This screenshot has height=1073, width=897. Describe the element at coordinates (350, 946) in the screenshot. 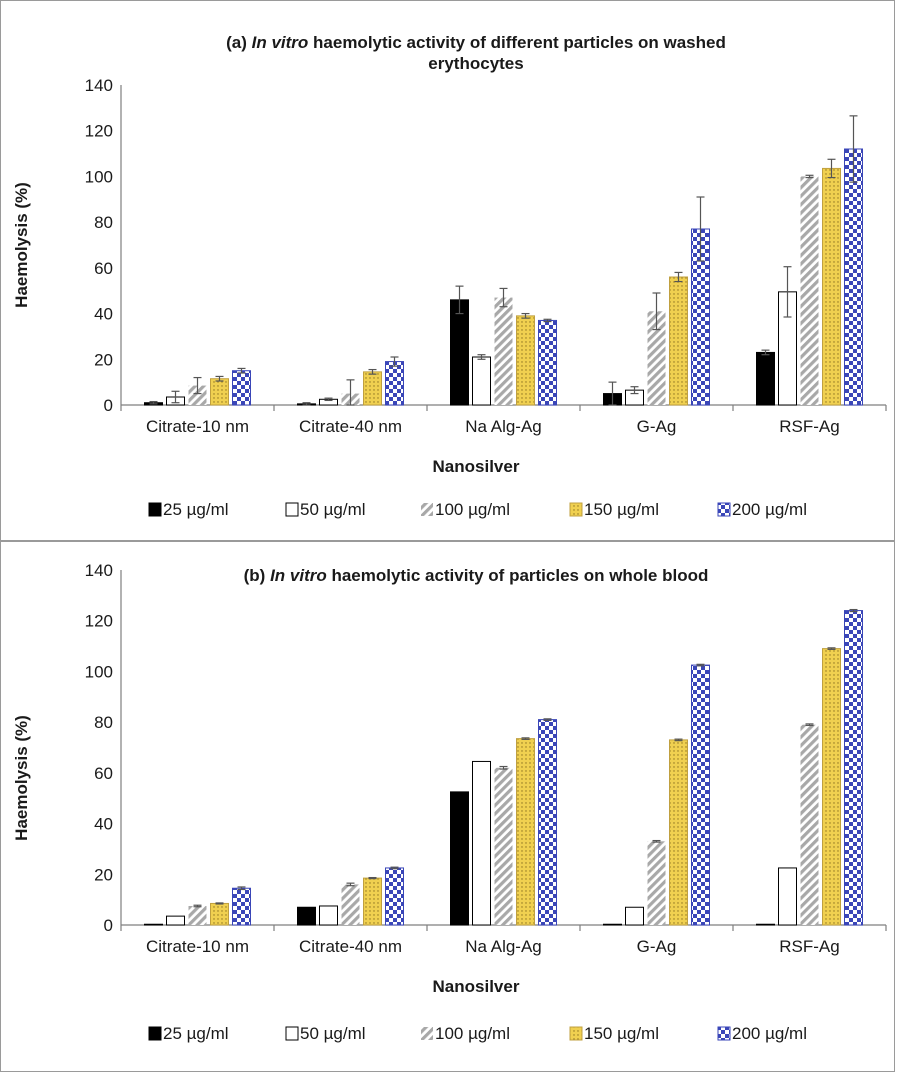

I see `x-category-label: Citrate-40 nm` at that location.